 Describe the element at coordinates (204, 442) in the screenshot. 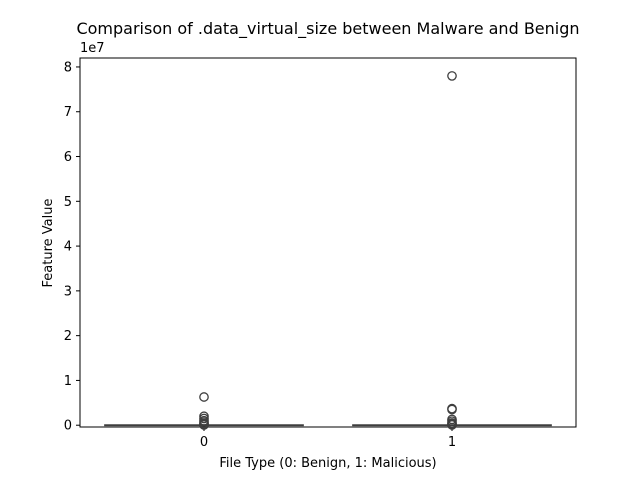

I see `x-tick-label: 0` at that location.